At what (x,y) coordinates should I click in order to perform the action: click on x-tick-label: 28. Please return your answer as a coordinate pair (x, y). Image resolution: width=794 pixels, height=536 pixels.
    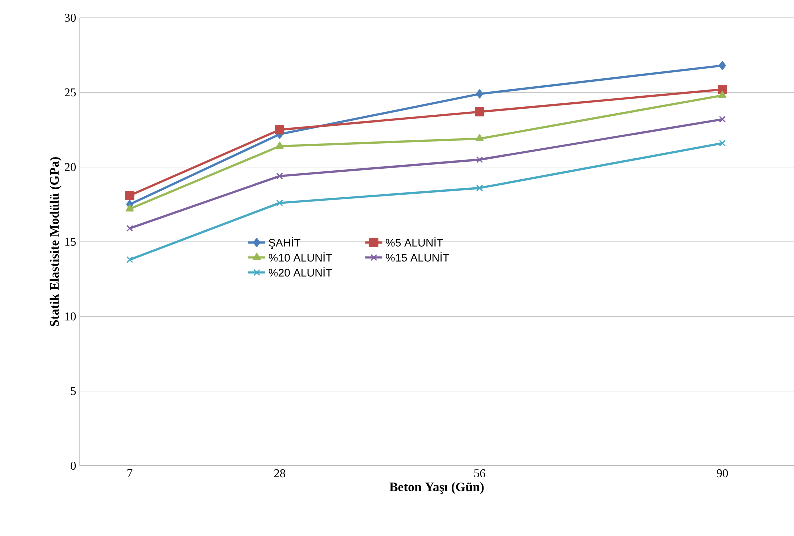
    Looking at the image, I should click on (280, 474).